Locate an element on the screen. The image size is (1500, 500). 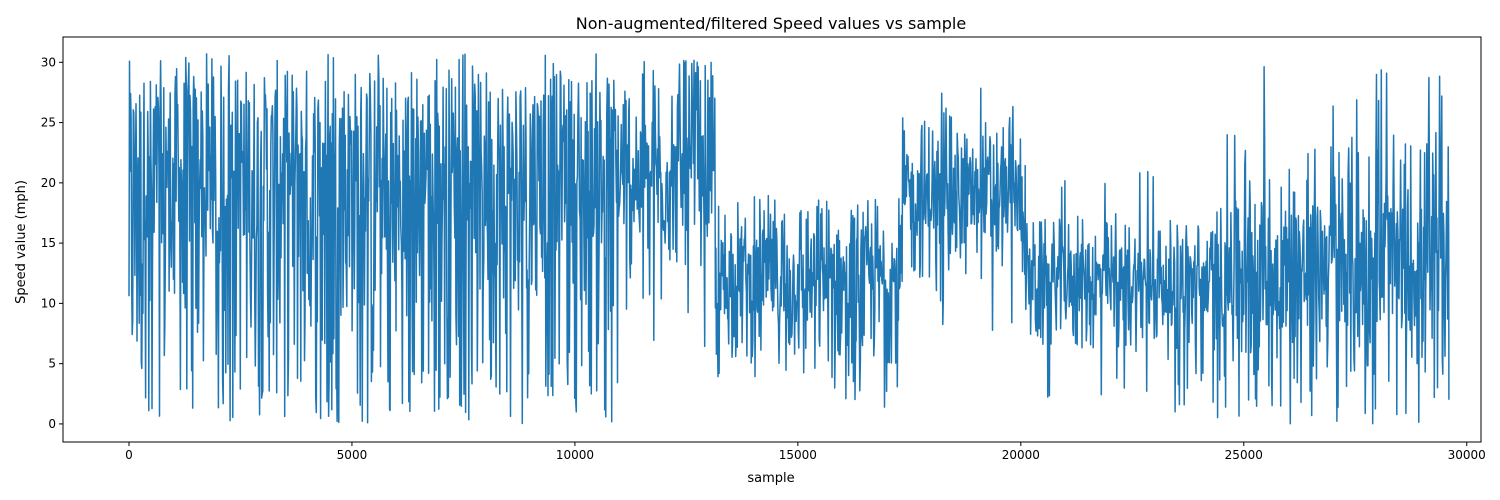
y-axis: 0 5 10 15 20 25 30 is located at coordinates (52, 243).